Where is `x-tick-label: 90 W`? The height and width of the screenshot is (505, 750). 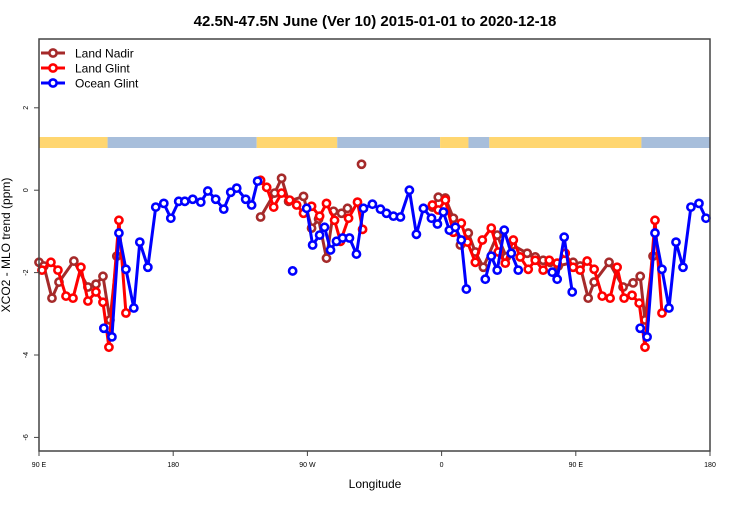 x-tick-label: 90 W is located at coordinates (307, 465).